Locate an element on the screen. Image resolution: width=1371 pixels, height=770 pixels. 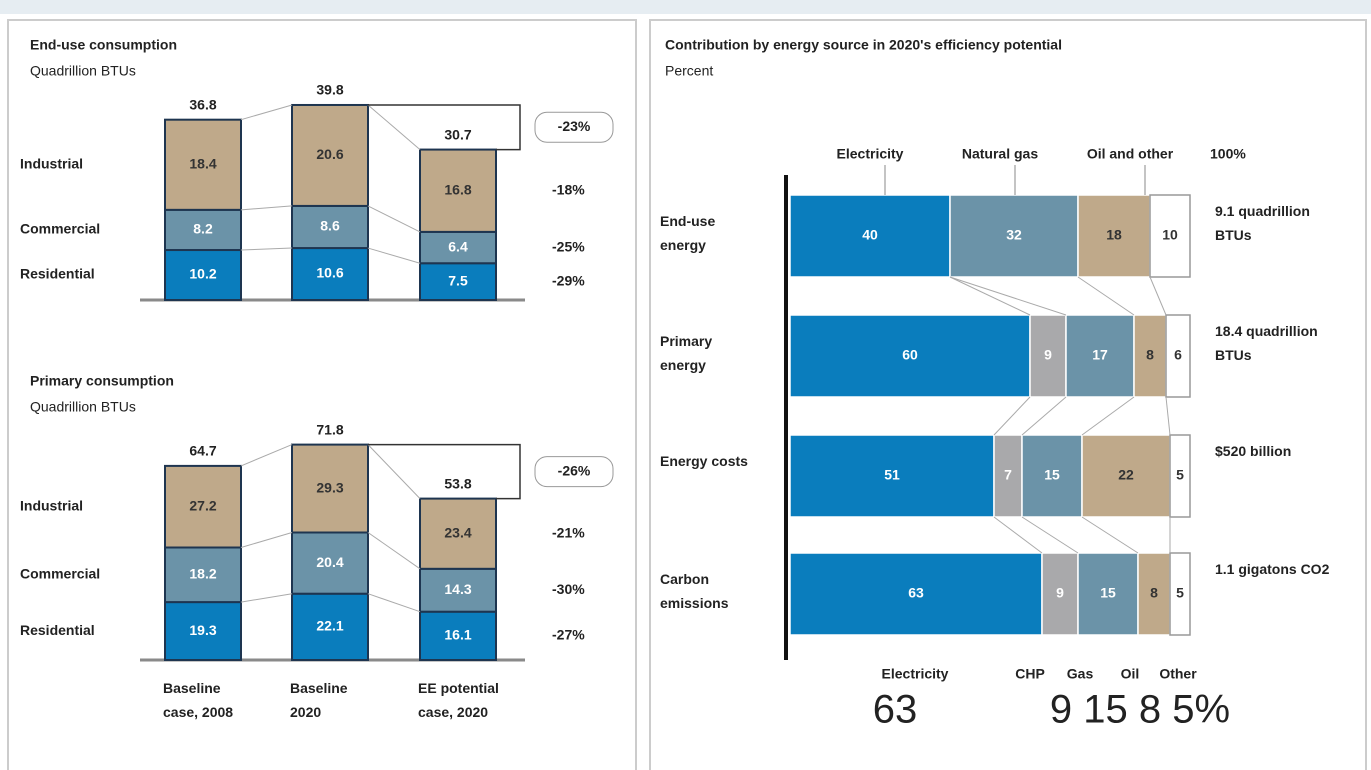
value-label: 10.2 is located at coordinates (202, 274).